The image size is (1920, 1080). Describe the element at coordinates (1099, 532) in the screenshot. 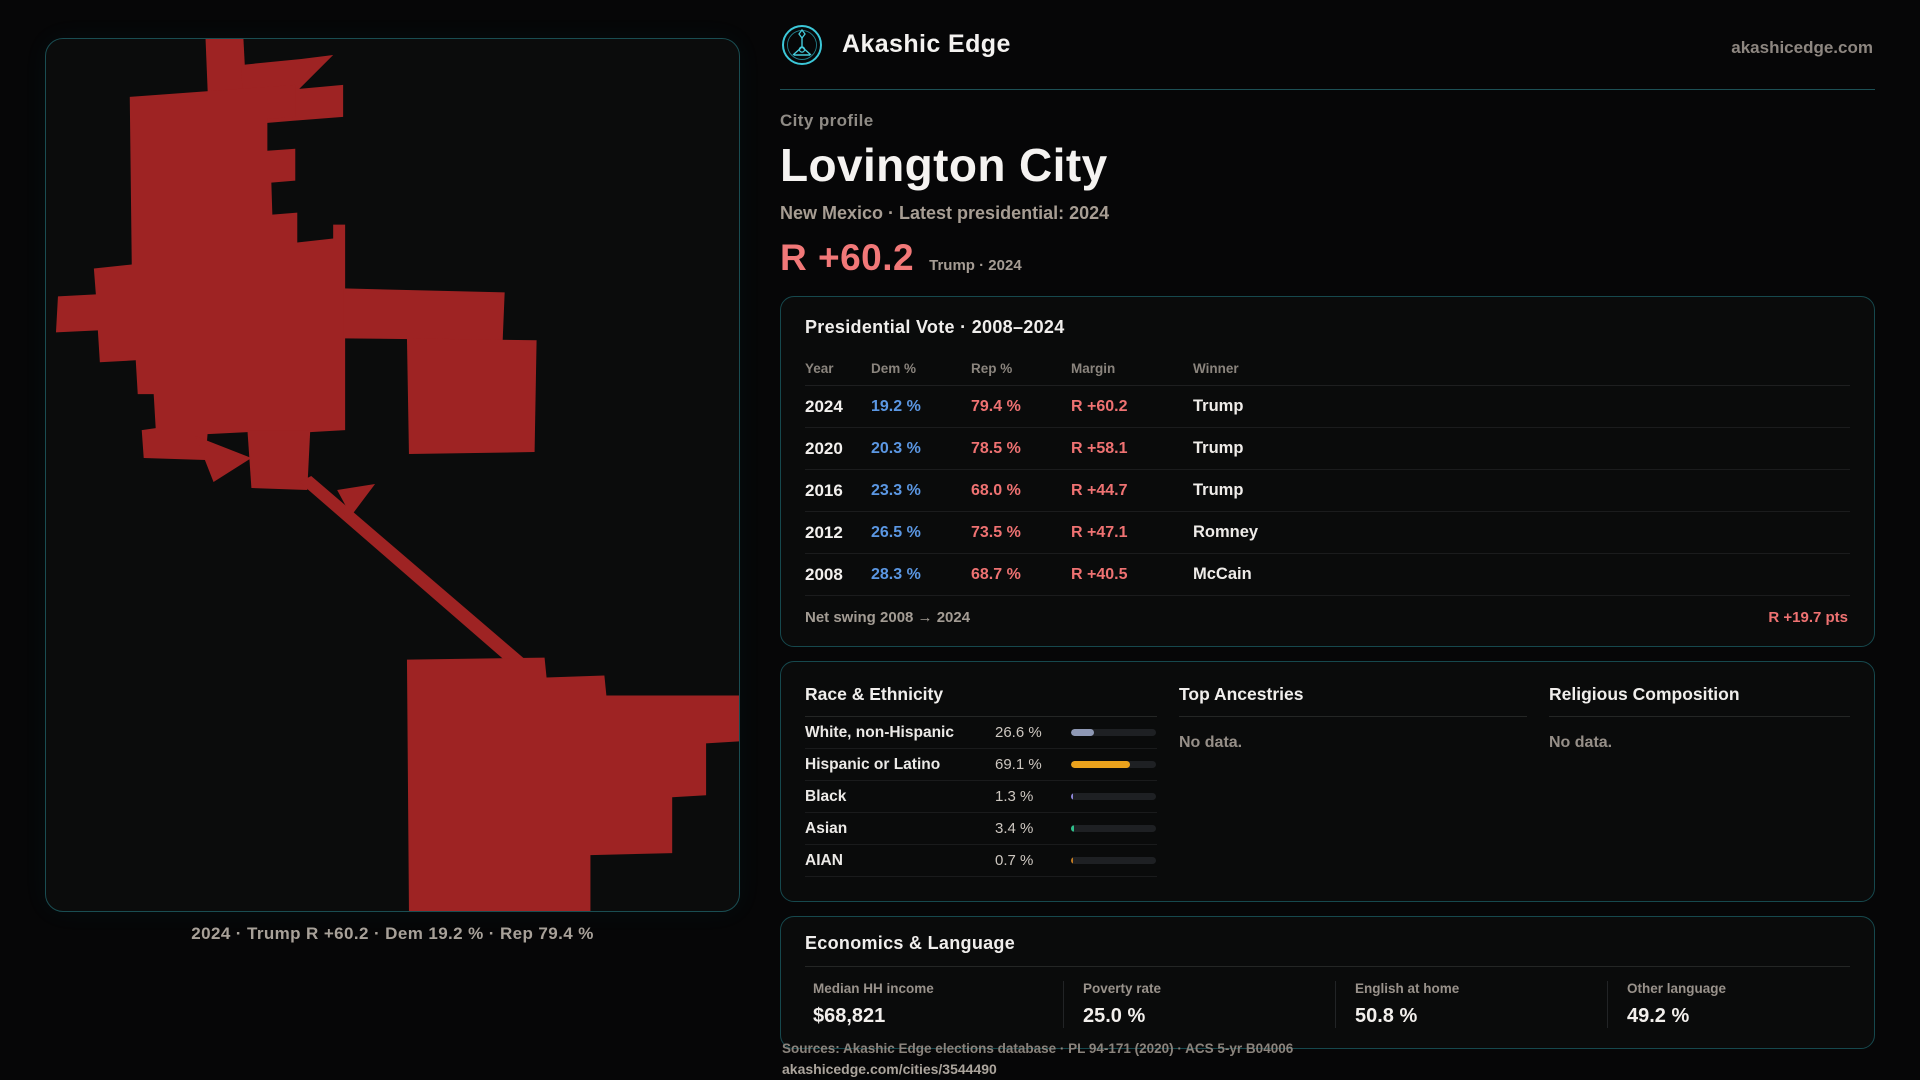

I see `margin-cell: R +47.1` at that location.